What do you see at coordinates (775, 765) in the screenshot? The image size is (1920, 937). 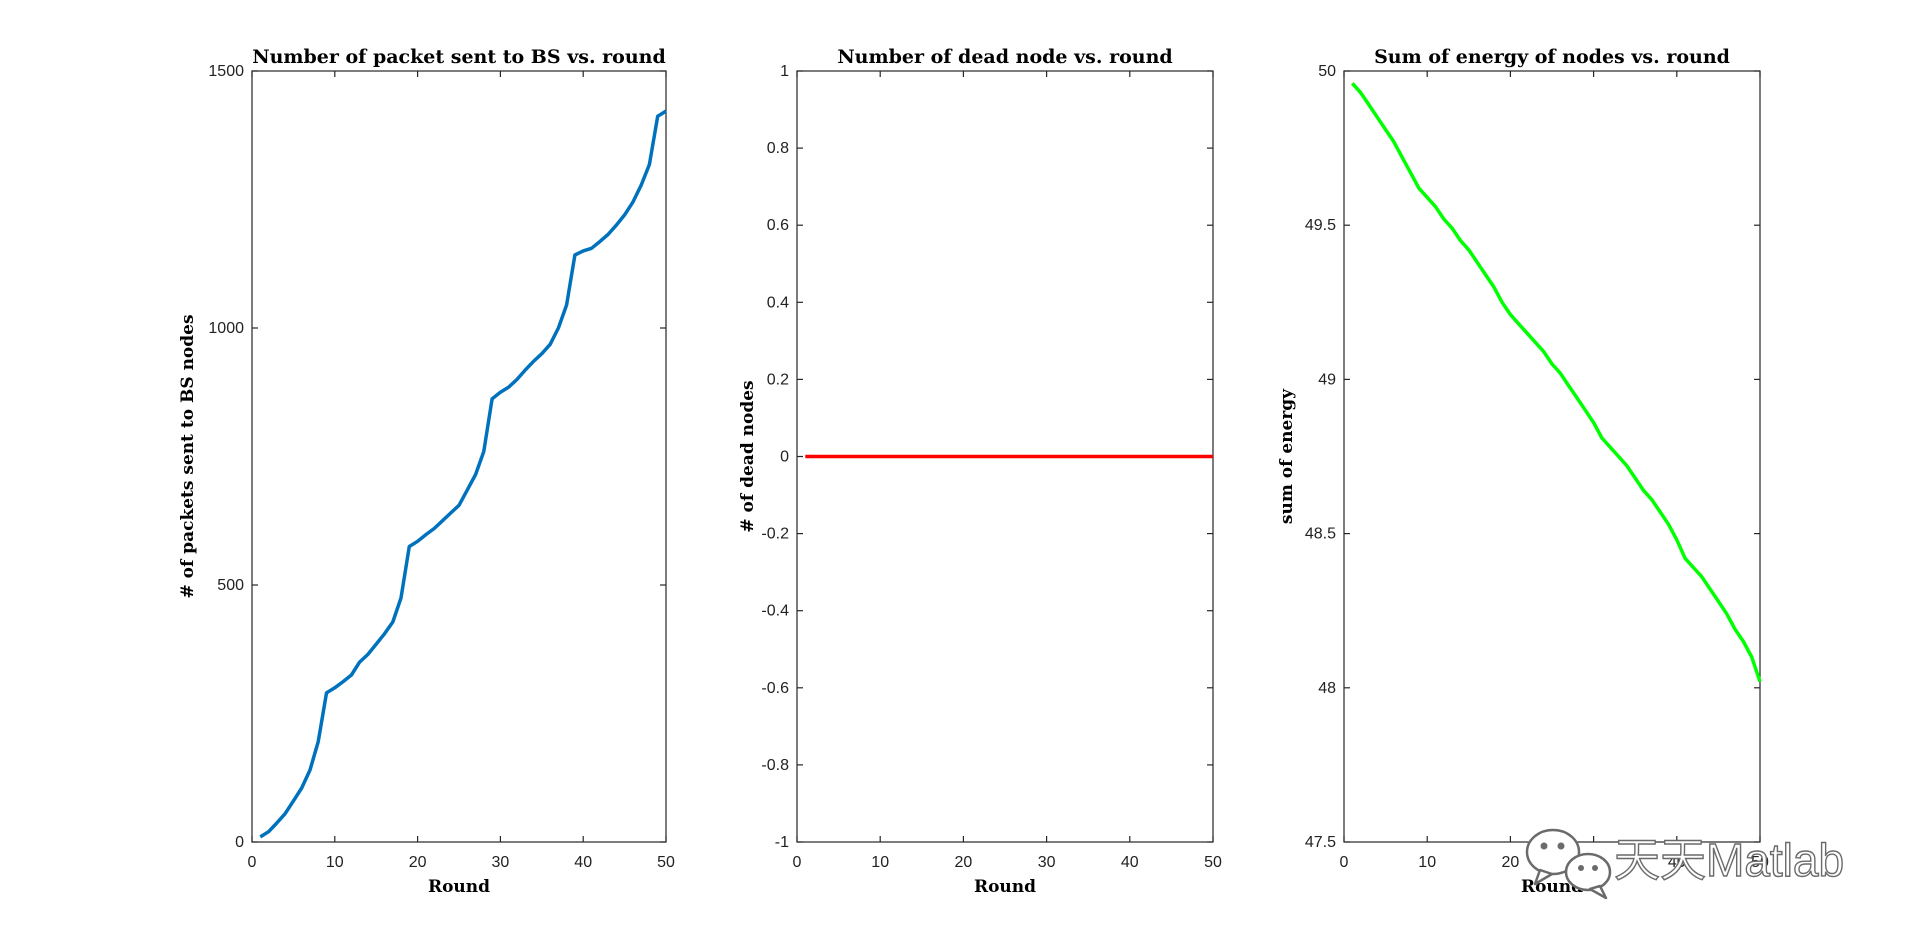 I see `y-tick-label: -0.8` at bounding box center [775, 765].